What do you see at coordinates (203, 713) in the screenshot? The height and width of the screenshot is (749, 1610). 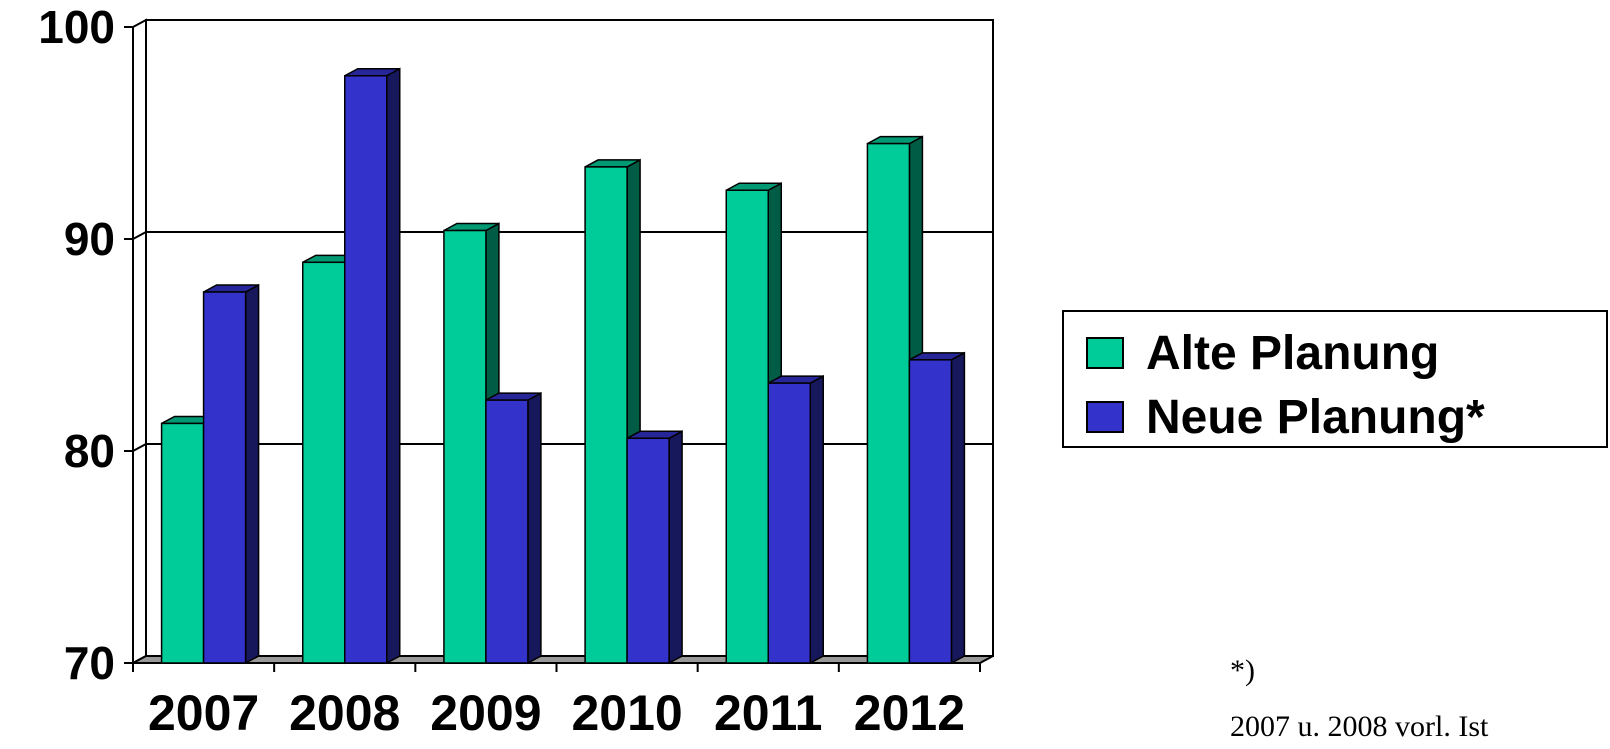 I see `x-tick-label: 2007` at bounding box center [203, 713].